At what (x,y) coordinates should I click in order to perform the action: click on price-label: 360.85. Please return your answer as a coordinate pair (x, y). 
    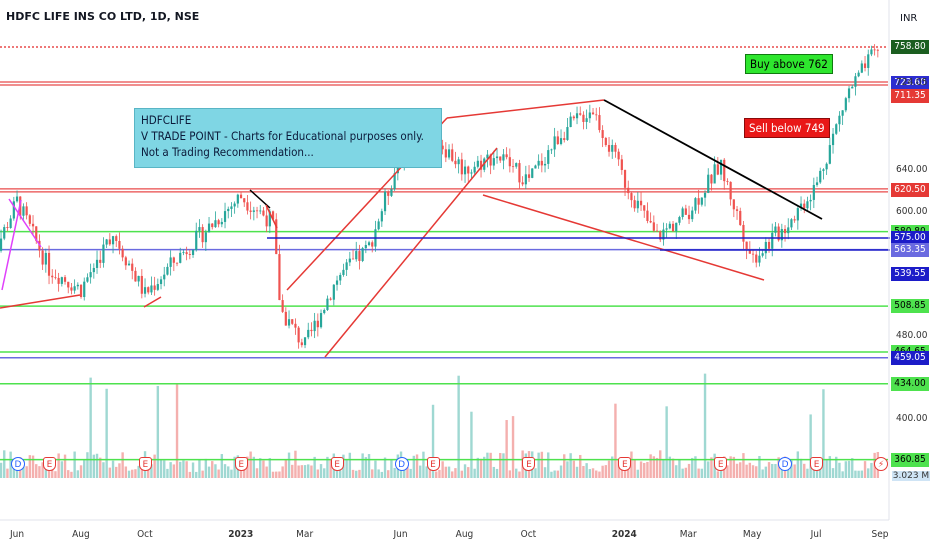
    Looking at the image, I should click on (910, 459).